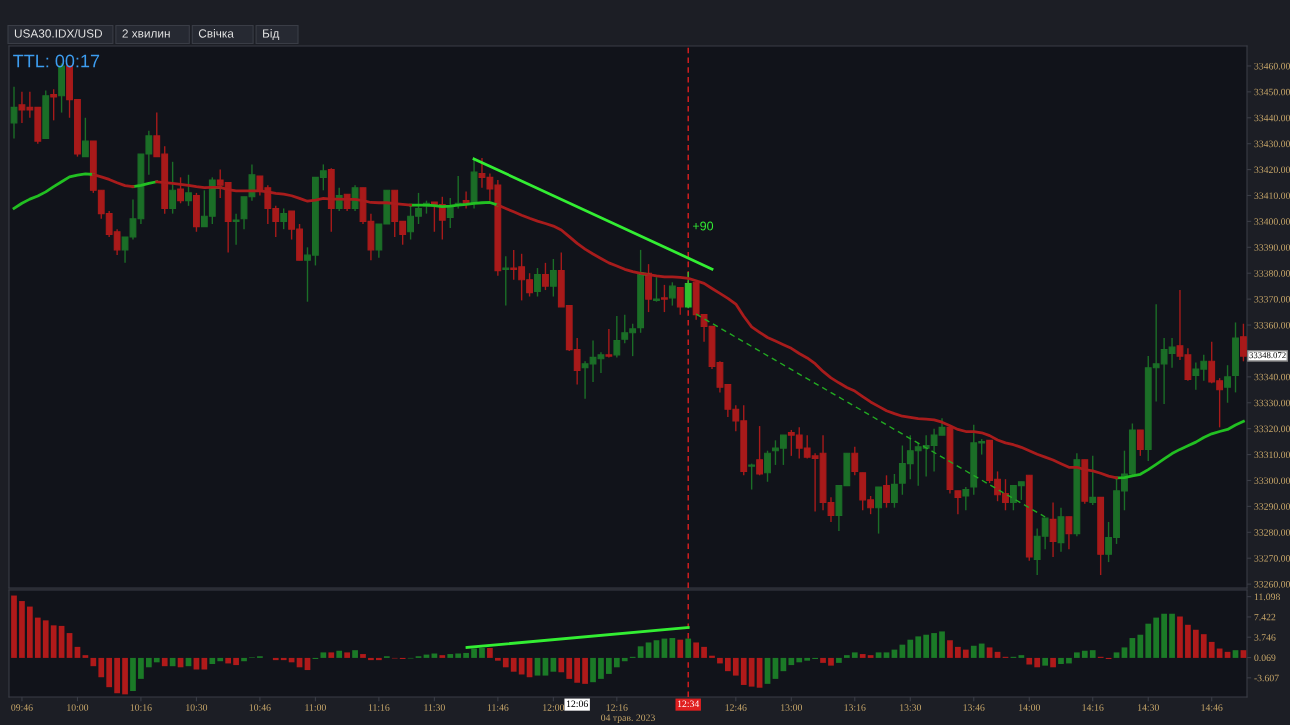 Image resolution: width=1290 pixels, height=725 pixels. I want to click on x-tick-label: 13:16, so click(855, 707).